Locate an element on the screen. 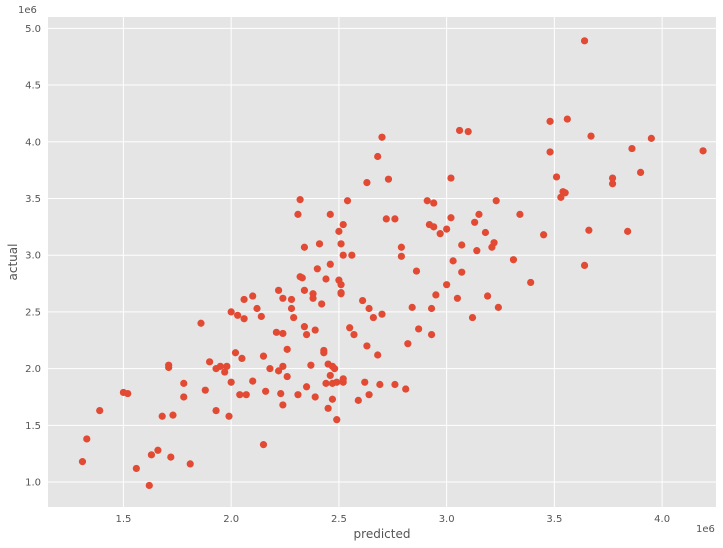  x-tick-label: 2.0 is located at coordinates (231, 519).